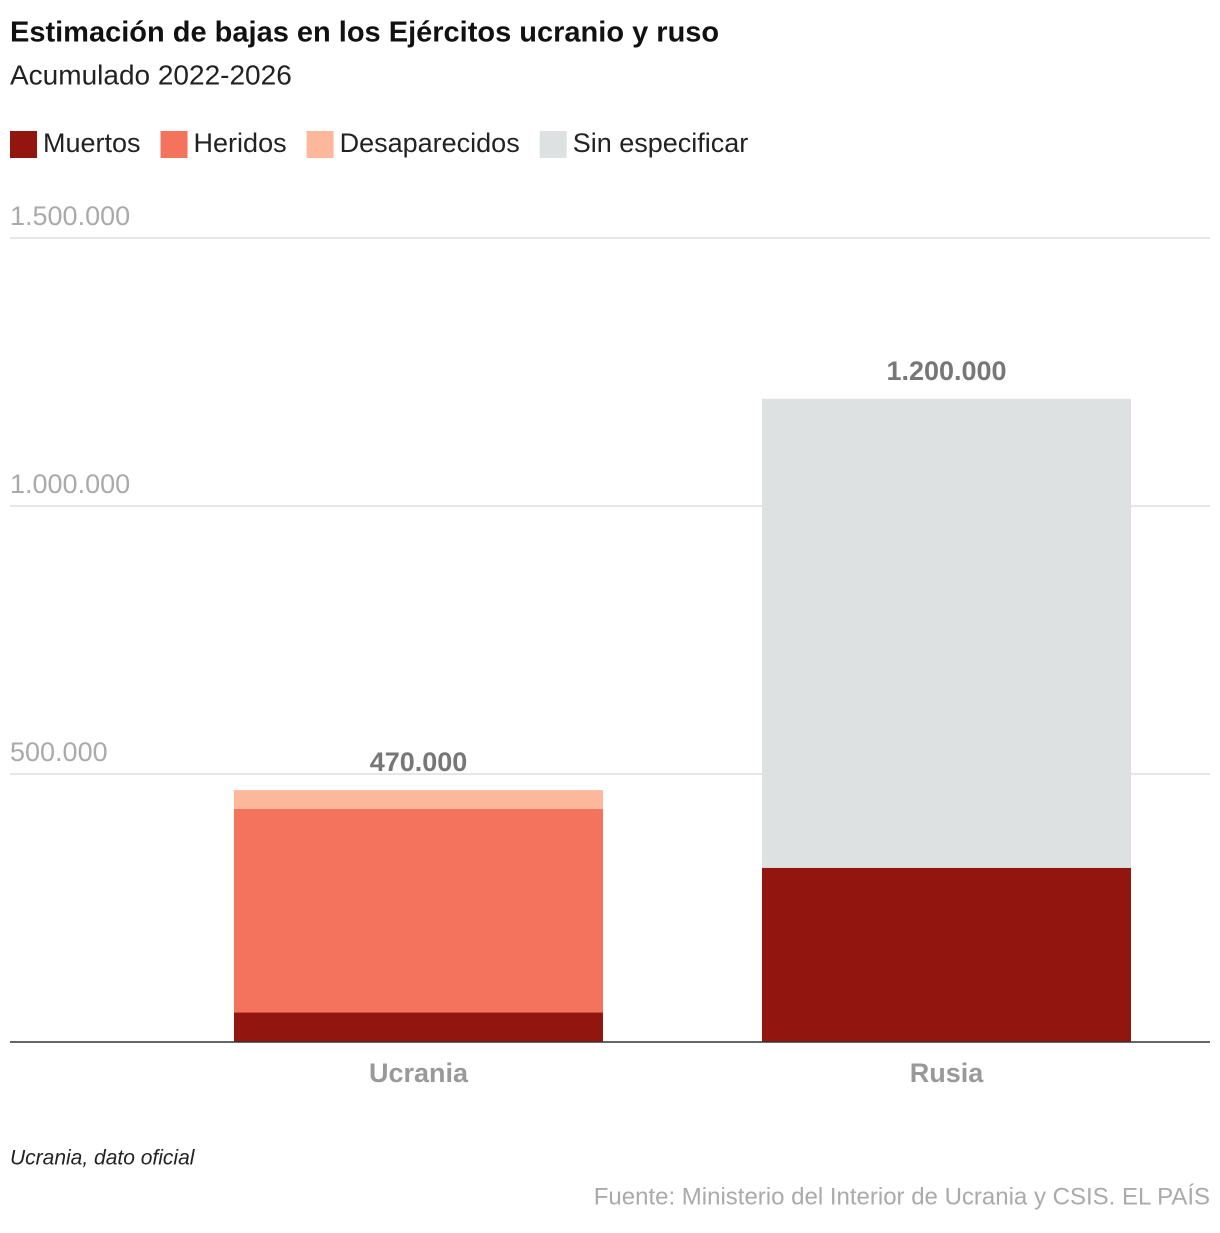  Describe the element at coordinates (70, 216) in the screenshot. I see `y-tick-label: 1.500.000` at that location.